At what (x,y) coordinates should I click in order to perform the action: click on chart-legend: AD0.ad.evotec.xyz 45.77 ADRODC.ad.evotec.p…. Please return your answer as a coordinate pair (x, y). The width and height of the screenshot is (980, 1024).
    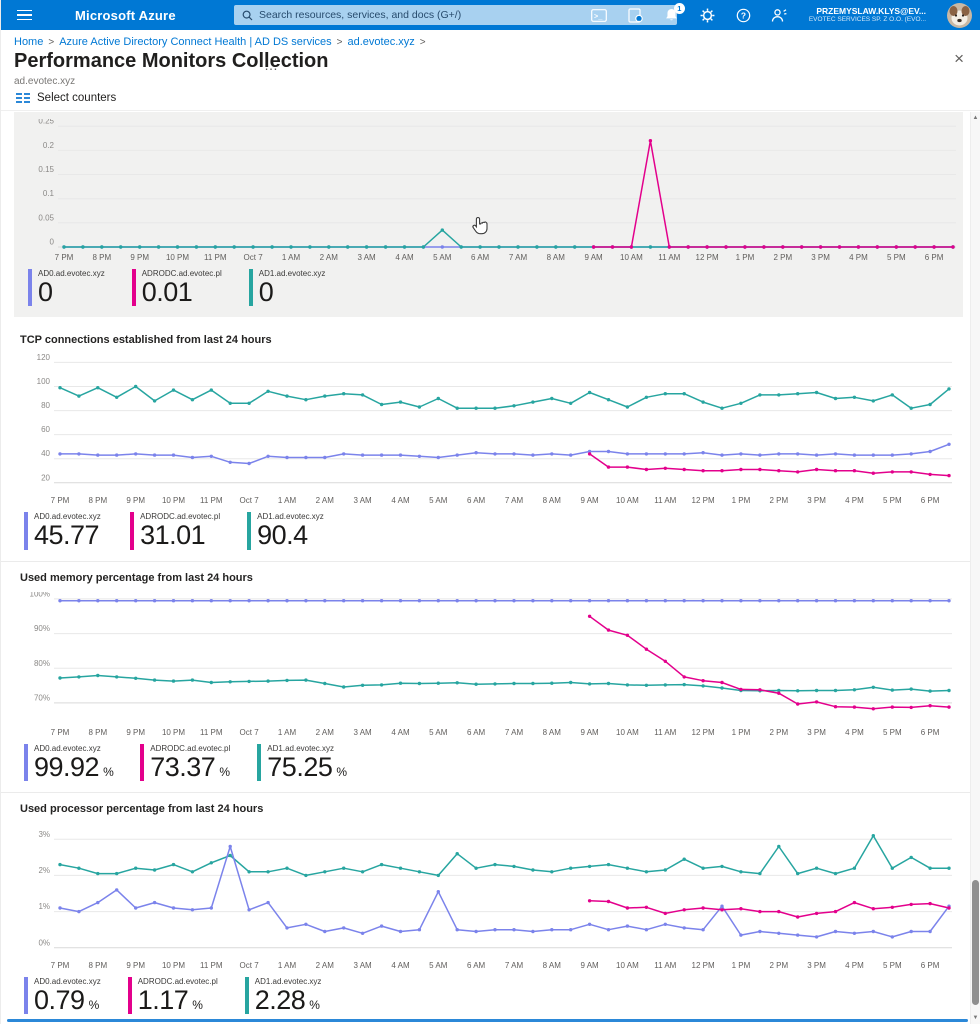
    Looking at the image, I should click on (497, 531).